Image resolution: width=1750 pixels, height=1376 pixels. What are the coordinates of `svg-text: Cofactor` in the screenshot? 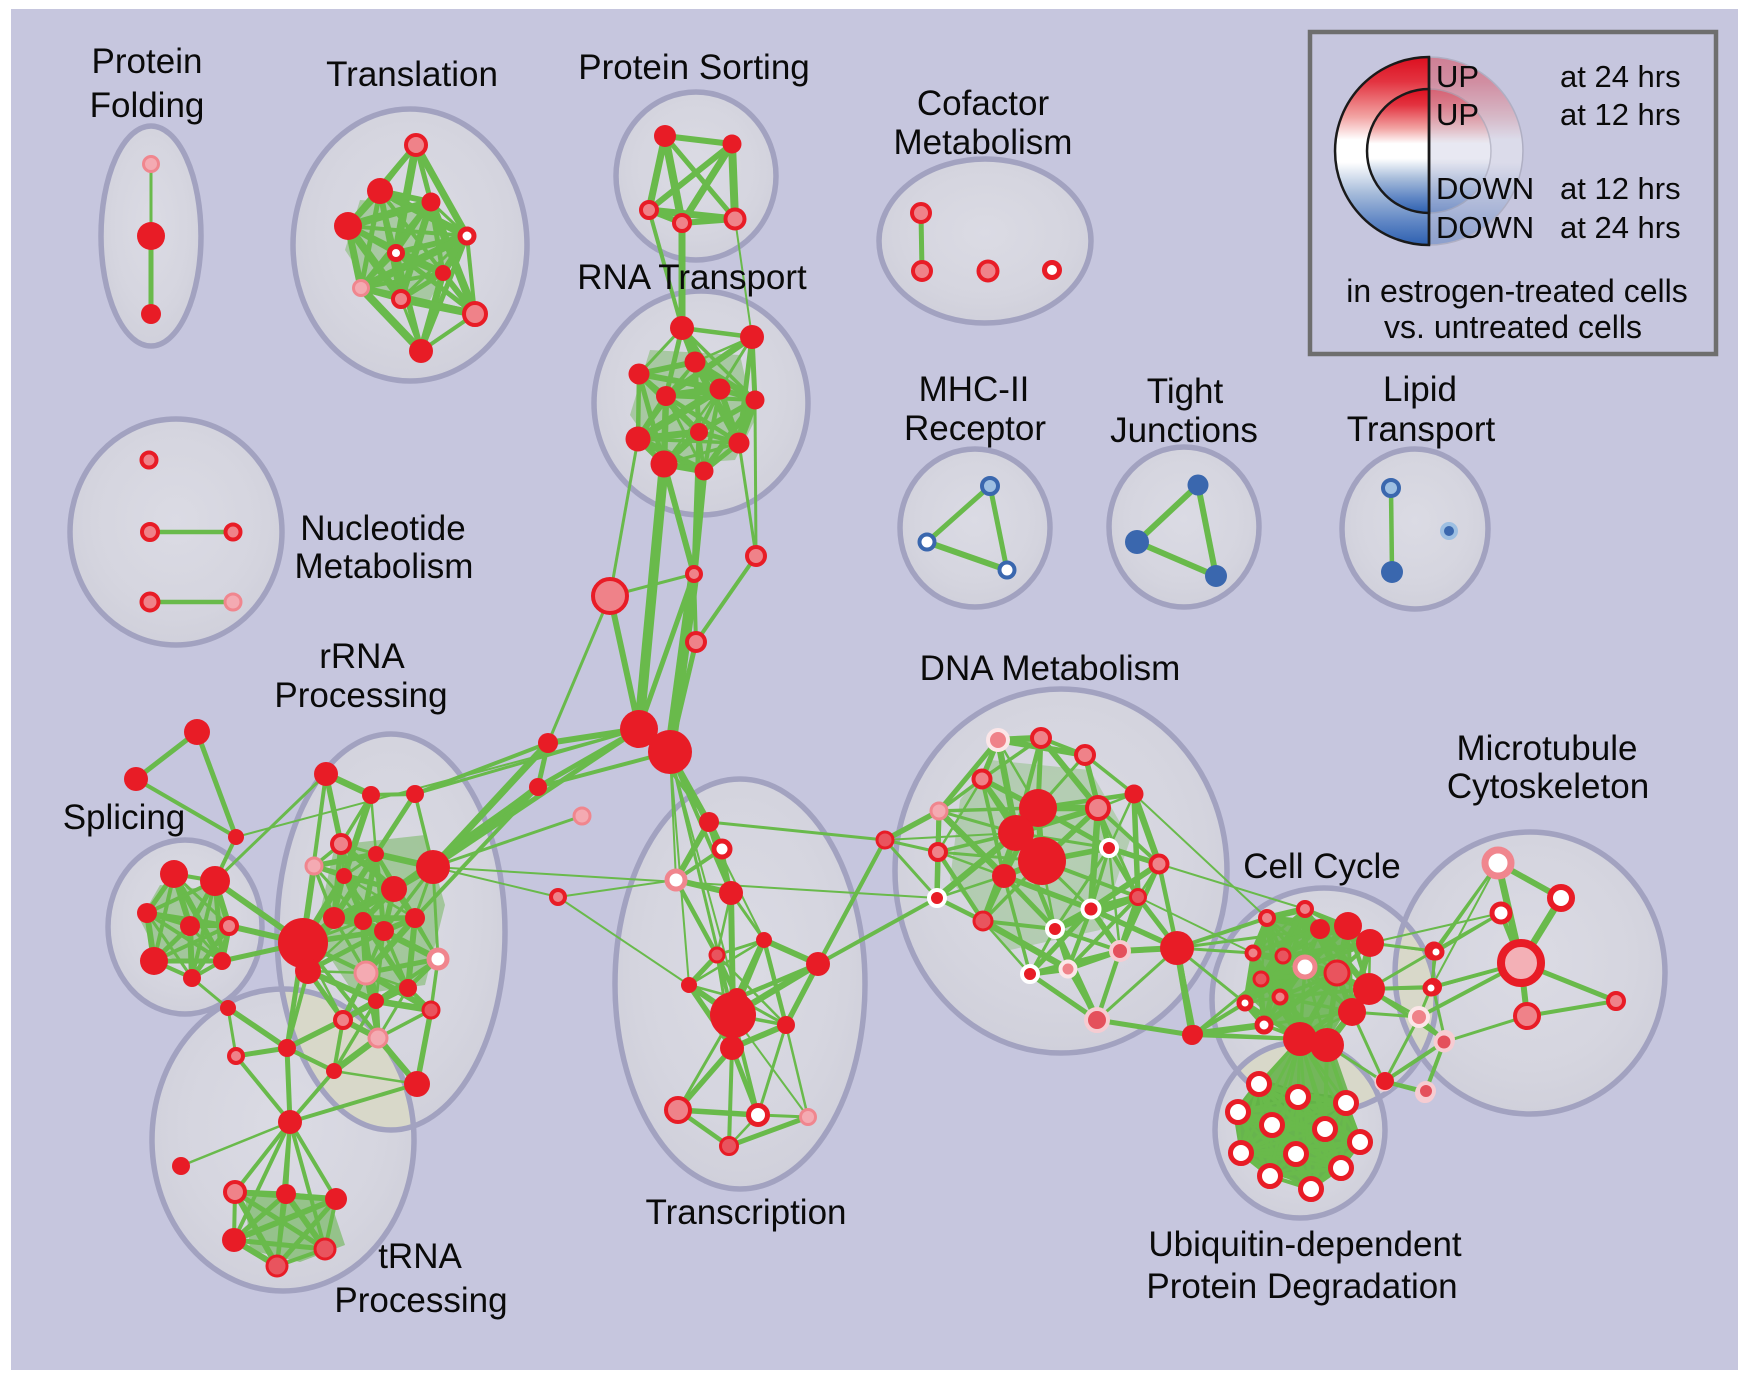 It's located at (983, 103).